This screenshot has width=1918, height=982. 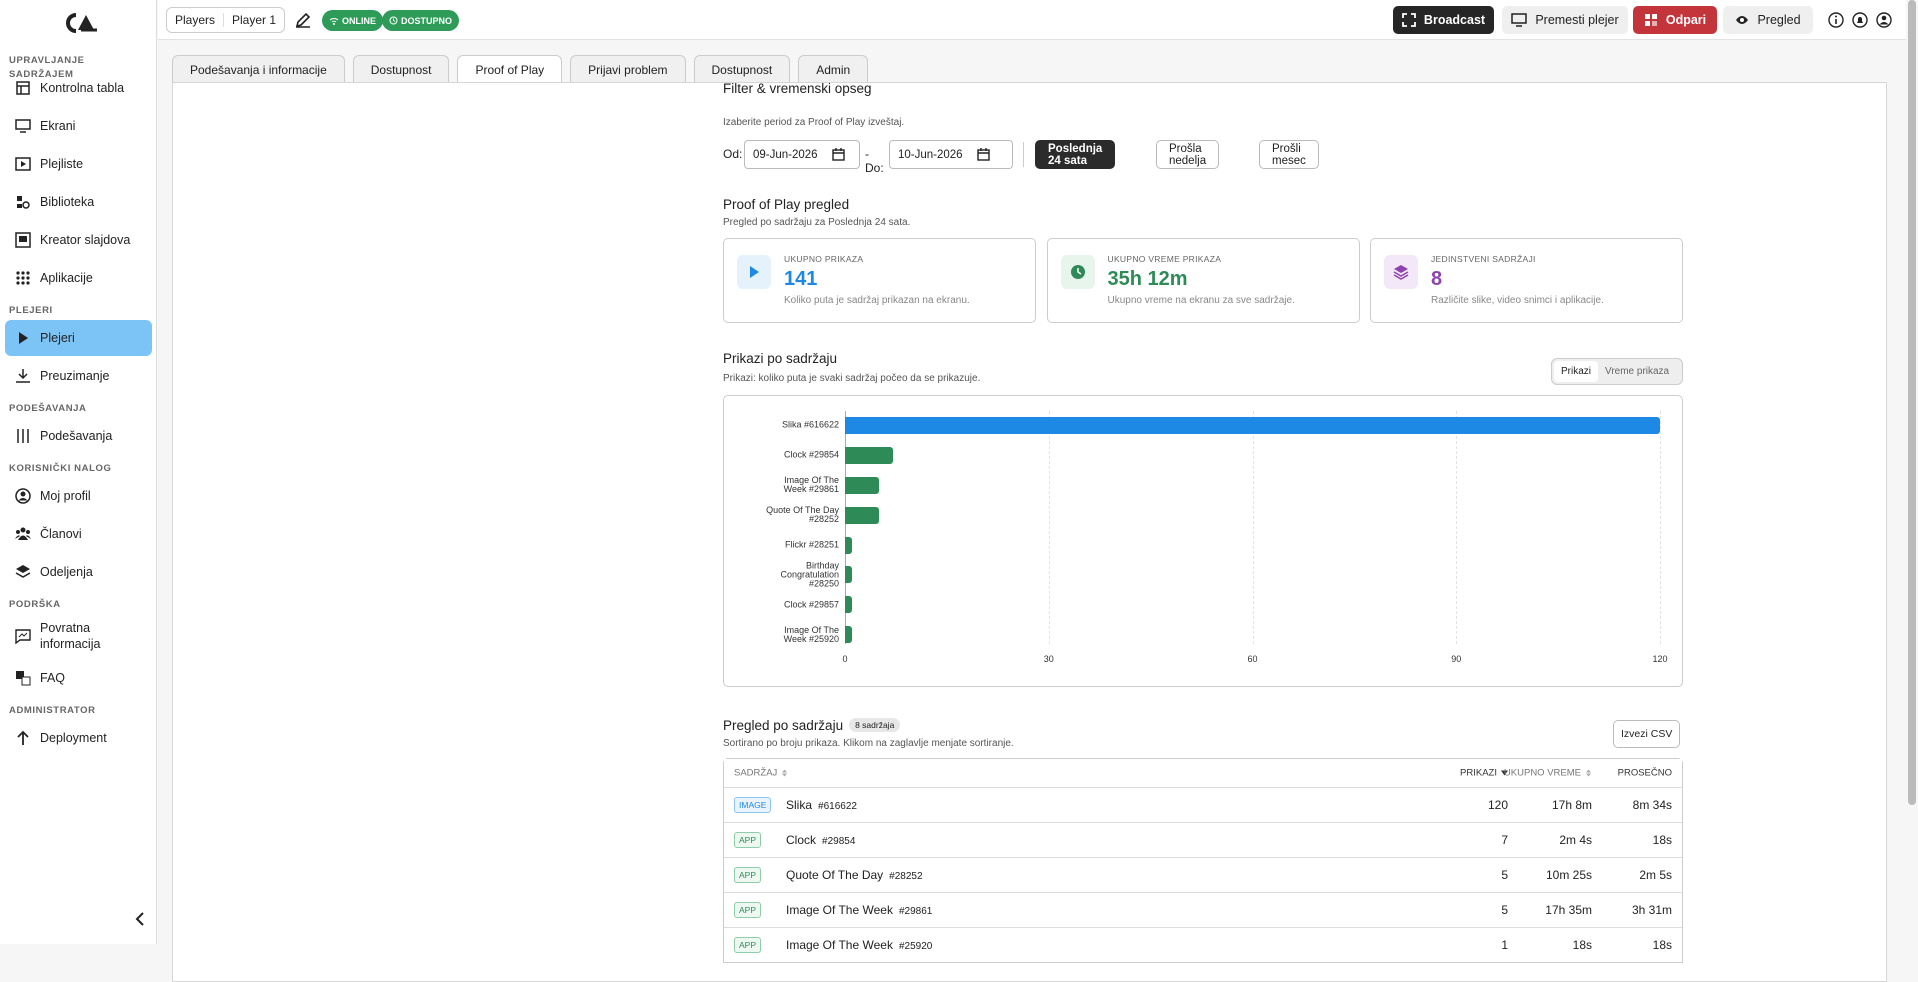 I want to click on preset-button: Prošla nedelja, so click(x=1188, y=154).